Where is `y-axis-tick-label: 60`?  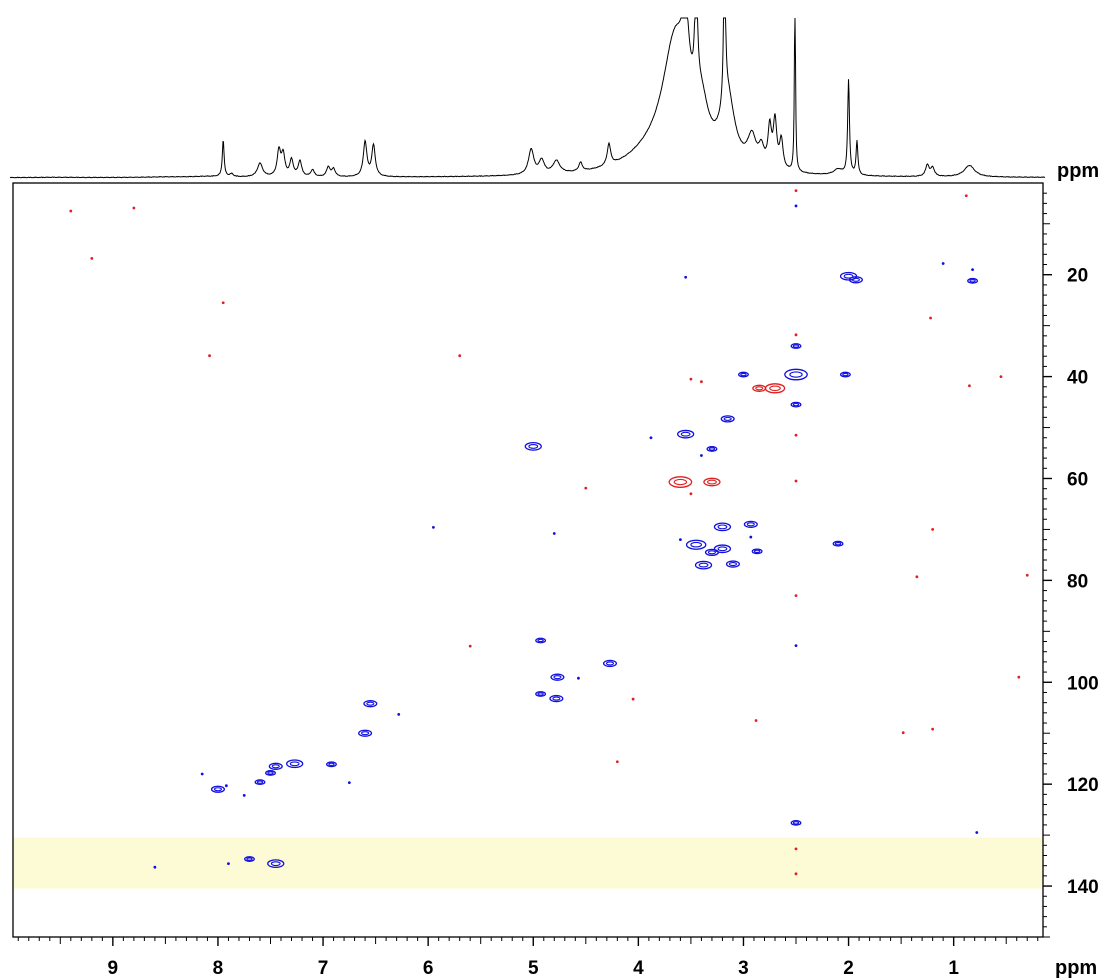
y-axis-tick-label: 60 is located at coordinates (1077, 479).